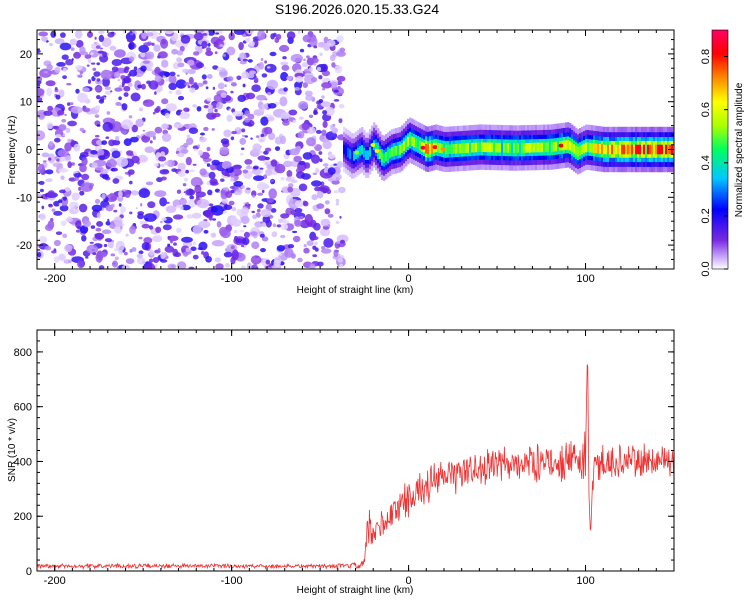 This screenshot has width=750, height=600. I want to click on y-tick-label: -10, so click(24, 198).